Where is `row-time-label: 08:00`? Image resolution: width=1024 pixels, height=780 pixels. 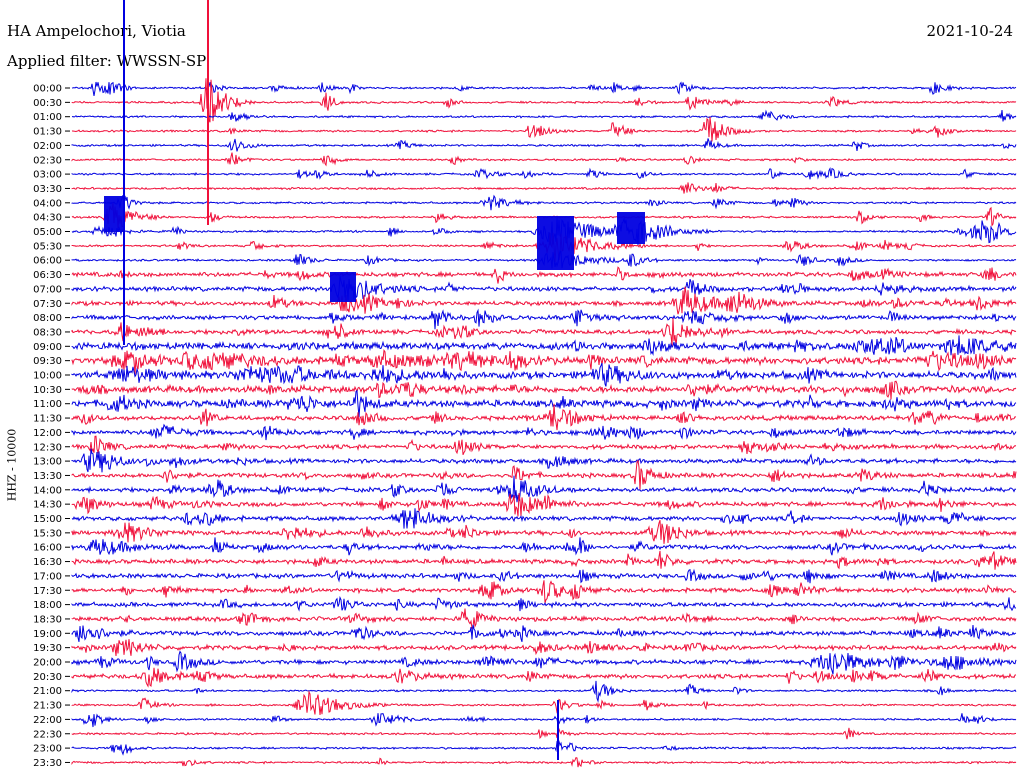
row-time-label: 08:00 is located at coordinates (47, 318).